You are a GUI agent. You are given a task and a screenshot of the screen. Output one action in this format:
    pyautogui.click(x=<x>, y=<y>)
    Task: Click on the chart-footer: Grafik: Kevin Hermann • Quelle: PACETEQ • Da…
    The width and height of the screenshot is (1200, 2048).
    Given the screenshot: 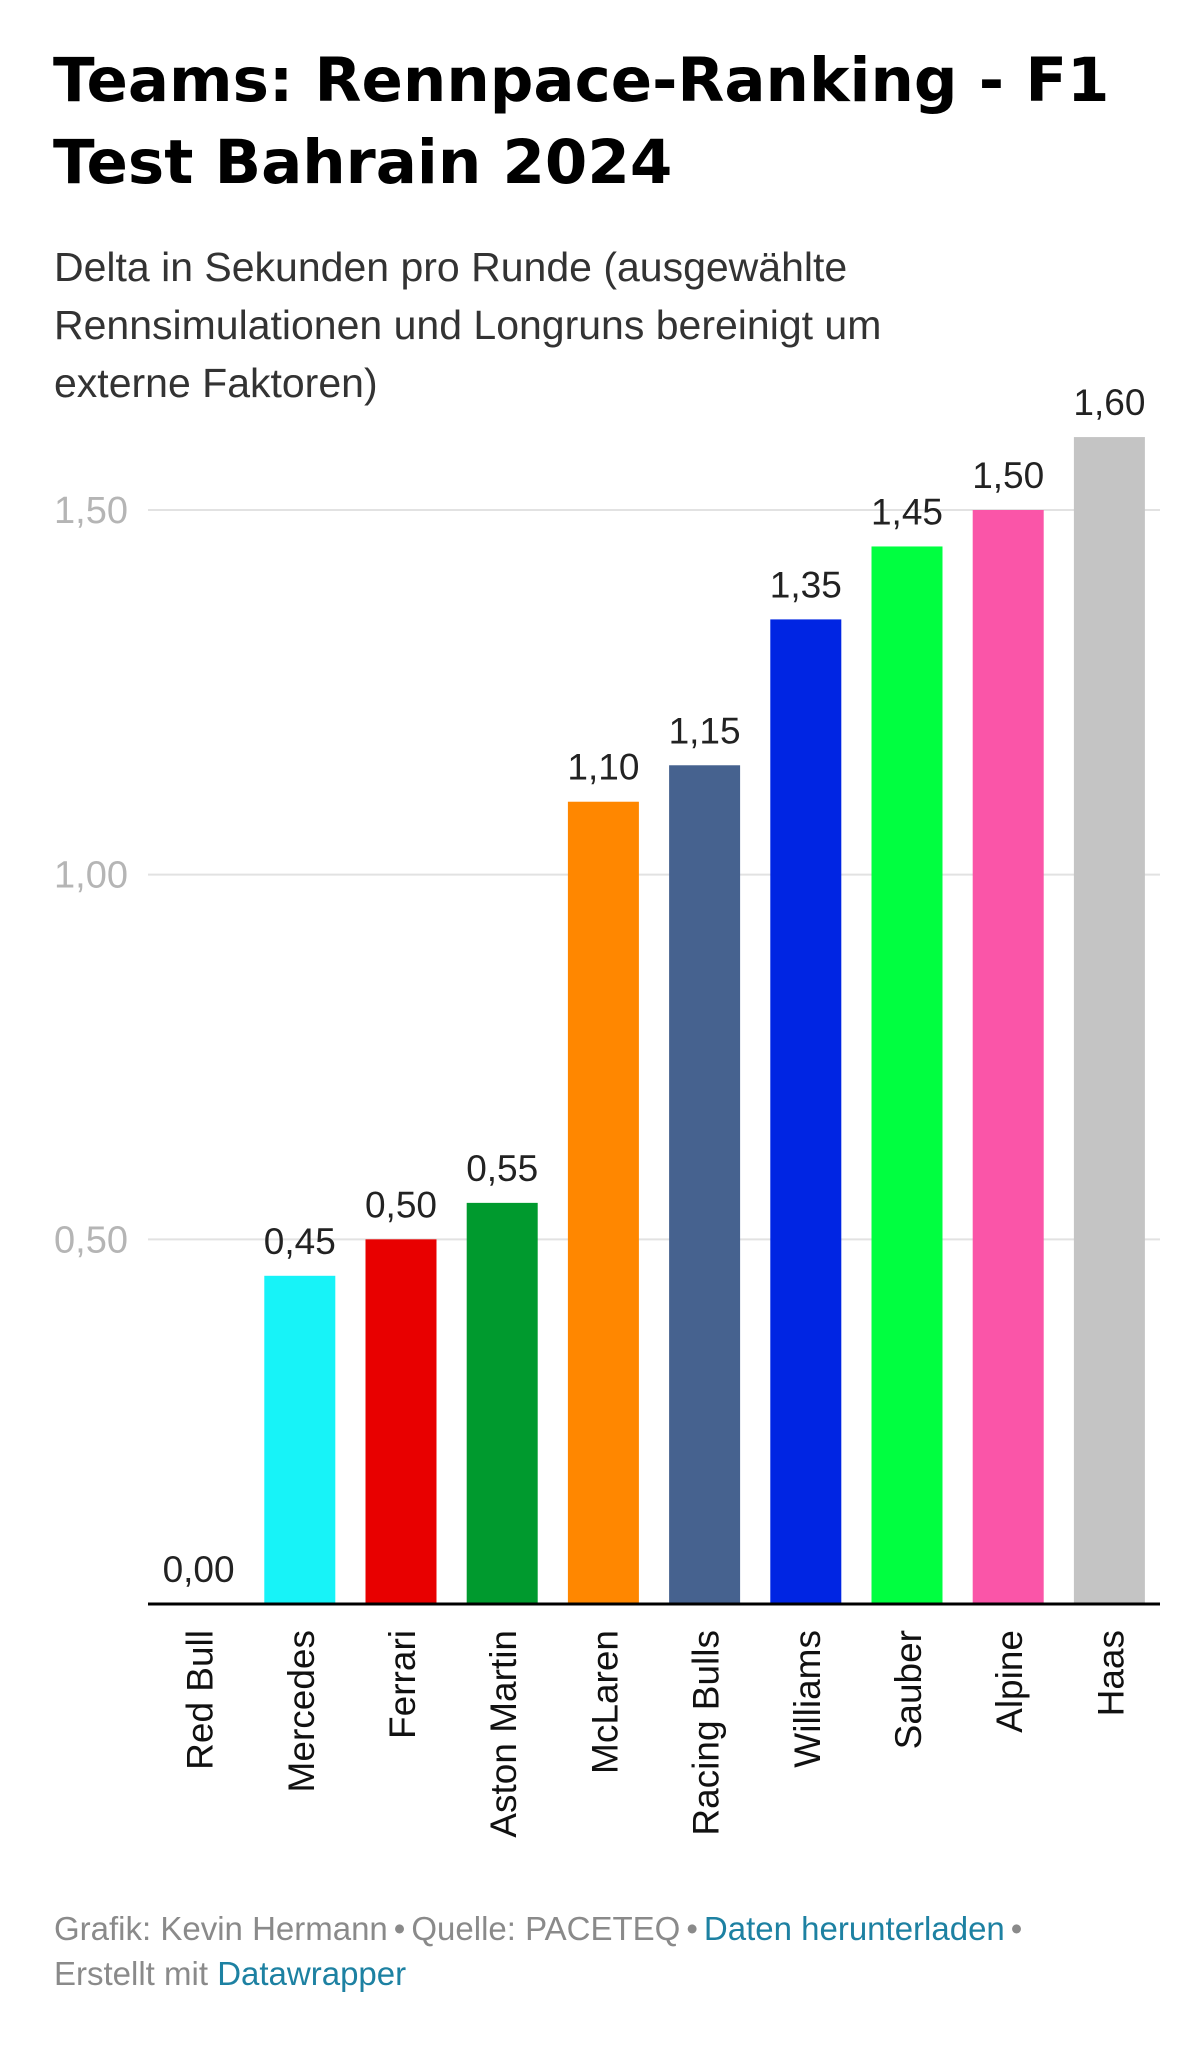 What is the action you would take?
    pyautogui.click(x=604, y=1951)
    